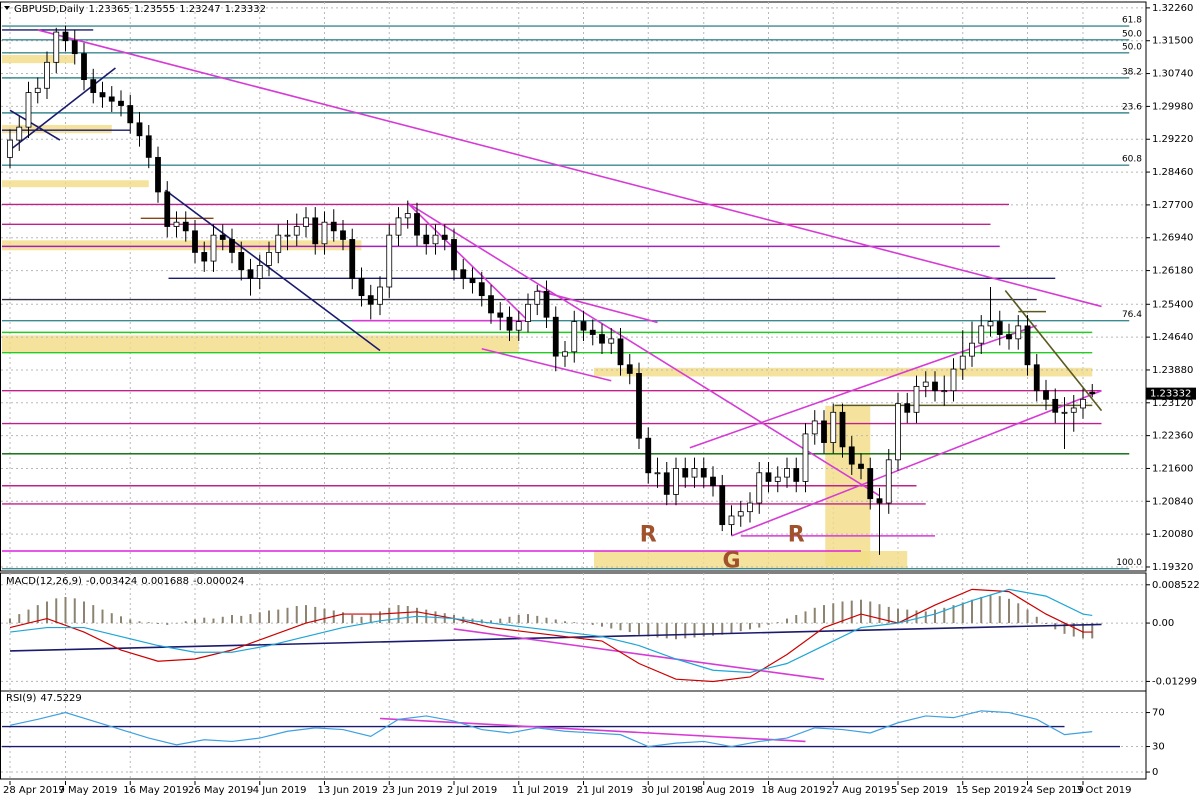  I want to click on rsi-line, so click(551, 729).